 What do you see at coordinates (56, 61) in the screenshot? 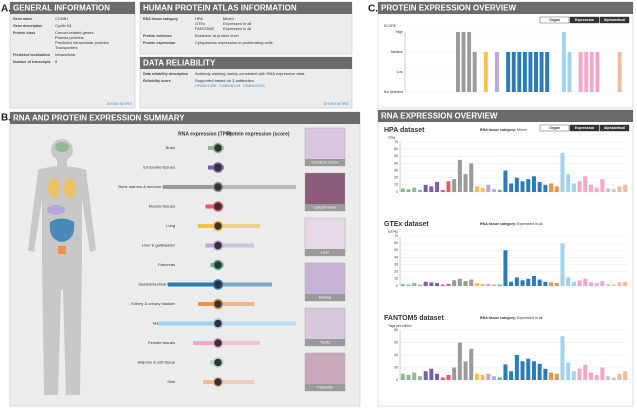
I see `row-value: 8` at bounding box center [56, 61].